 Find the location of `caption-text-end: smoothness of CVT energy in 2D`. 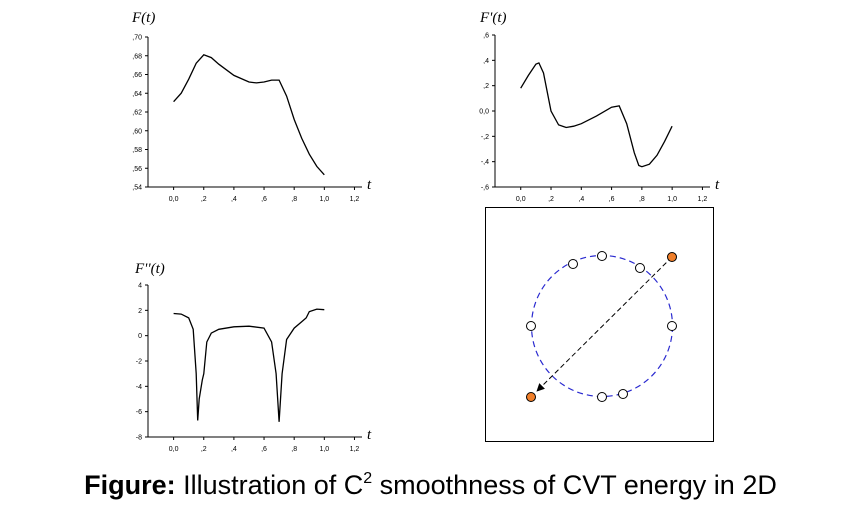

caption-text-end: smoothness of CVT energy in 2D is located at coordinates (574, 485).